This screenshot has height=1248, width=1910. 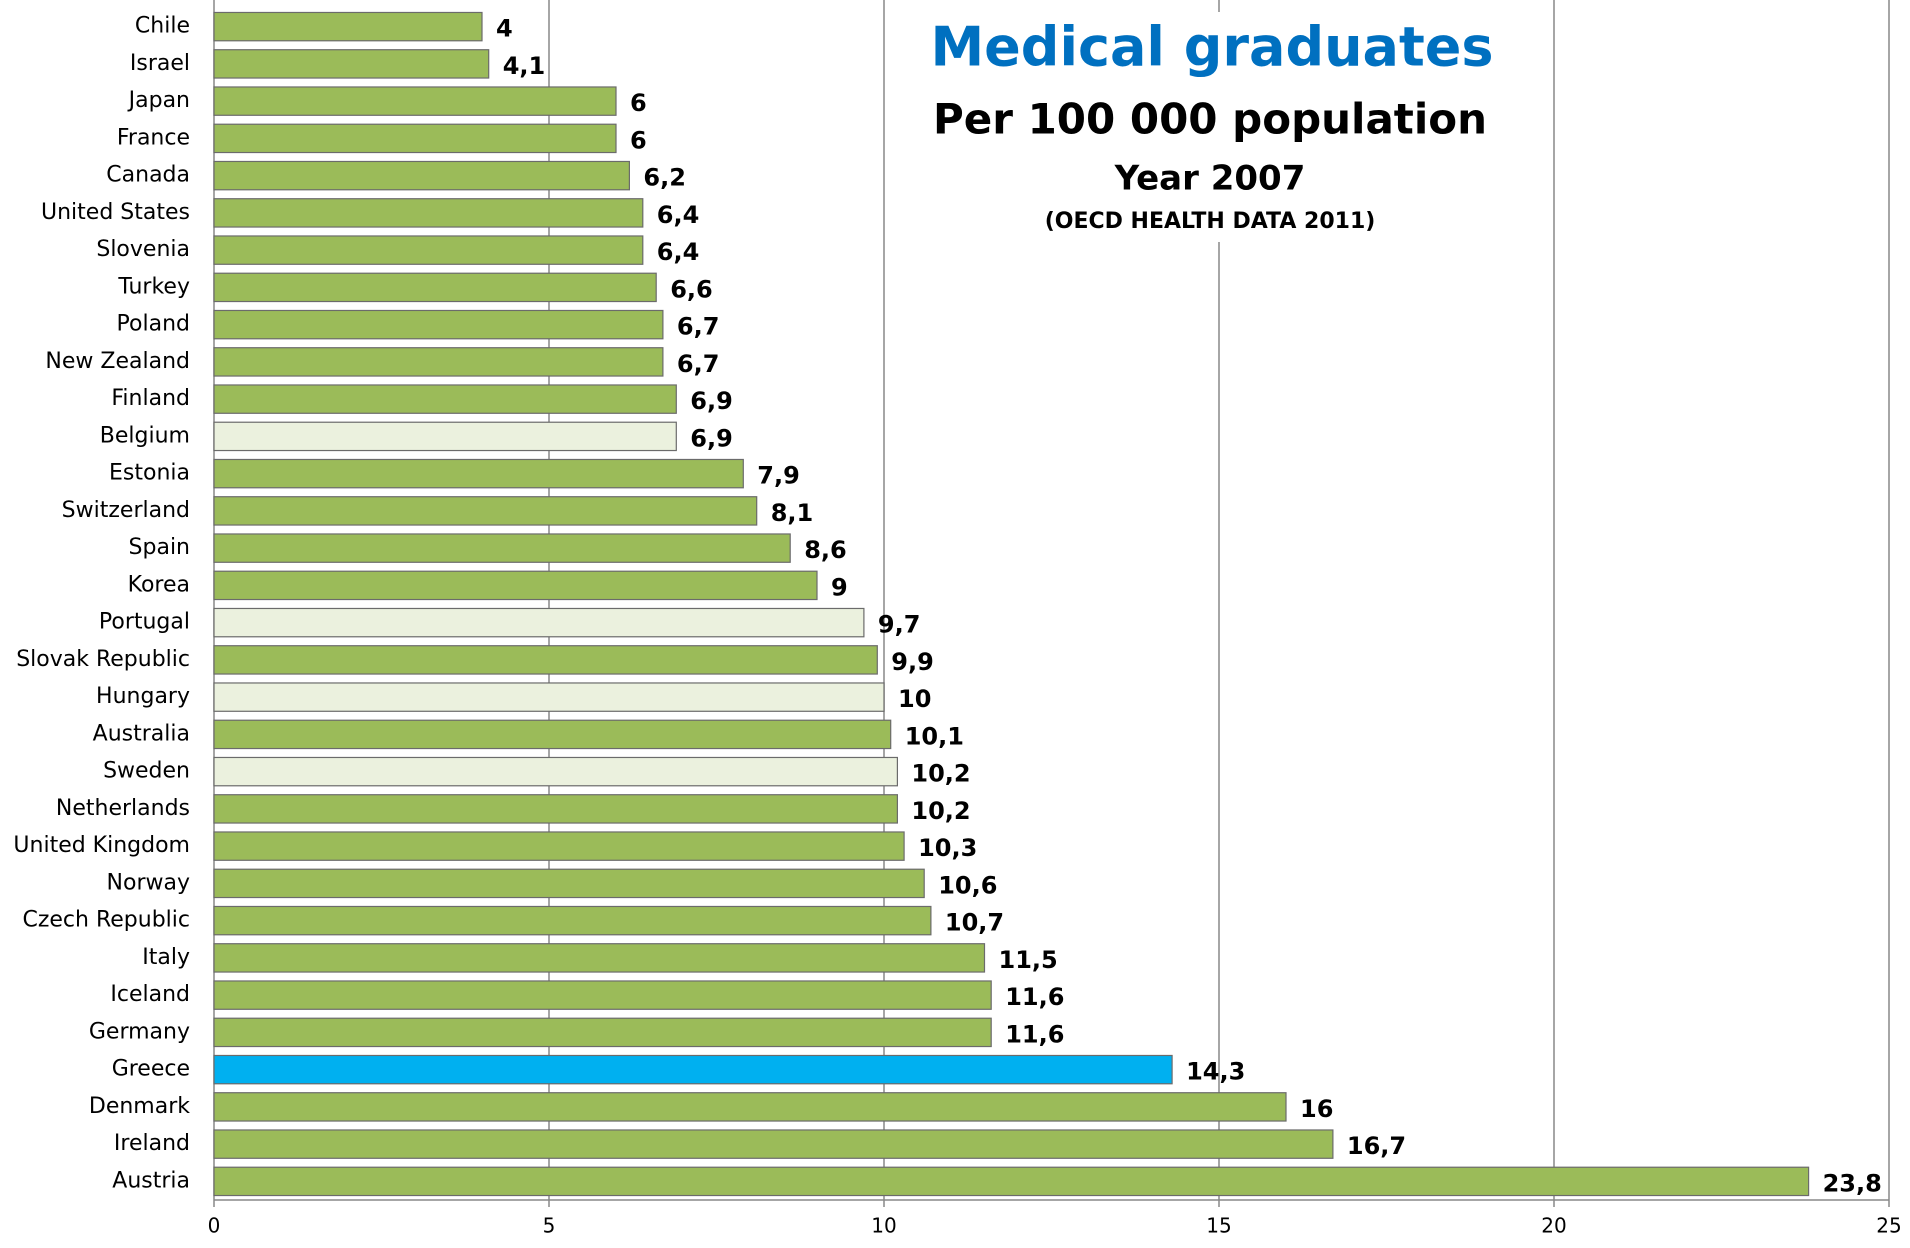 I want to click on y-tick-label: Portugal, so click(x=144, y=622).